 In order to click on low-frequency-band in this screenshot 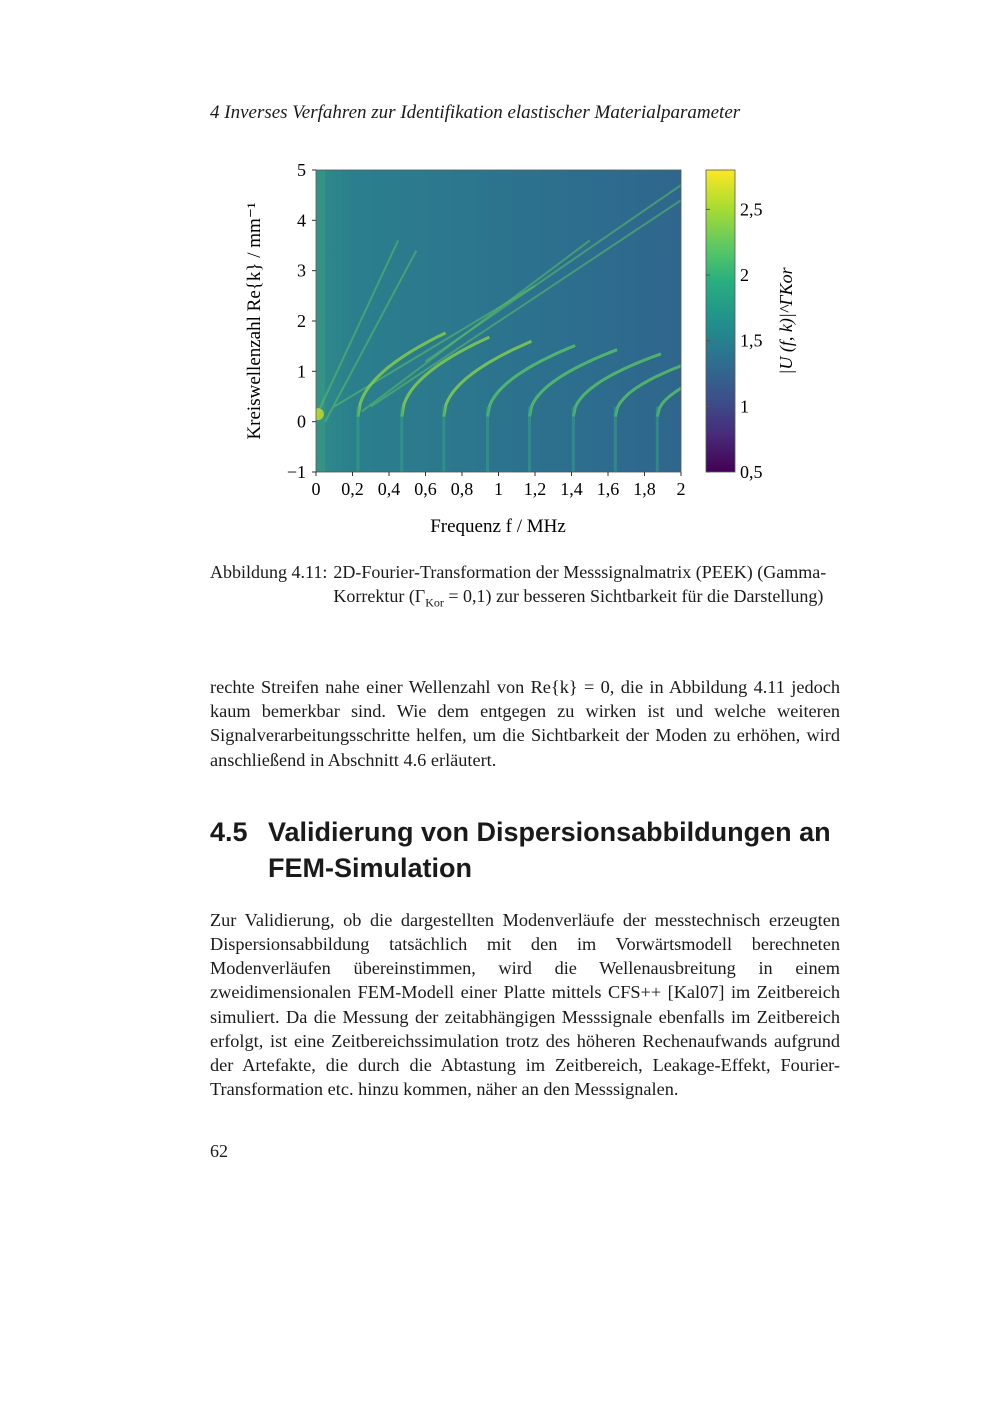, I will do `click(321, 321)`.